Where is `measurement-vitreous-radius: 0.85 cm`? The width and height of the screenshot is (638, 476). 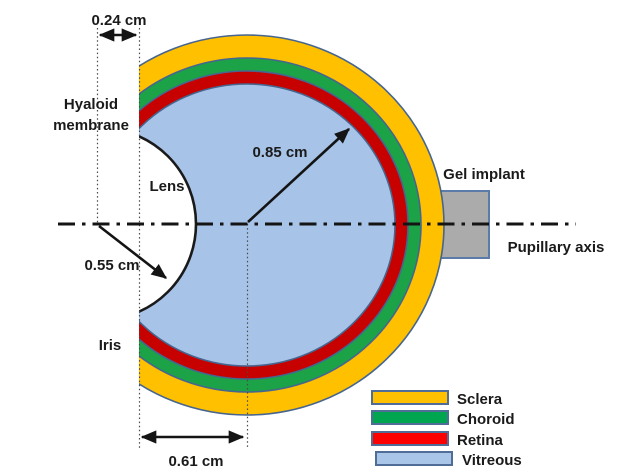 measurement-vitreous-radius: 0.85 cm is located at coordinates (279, 152).